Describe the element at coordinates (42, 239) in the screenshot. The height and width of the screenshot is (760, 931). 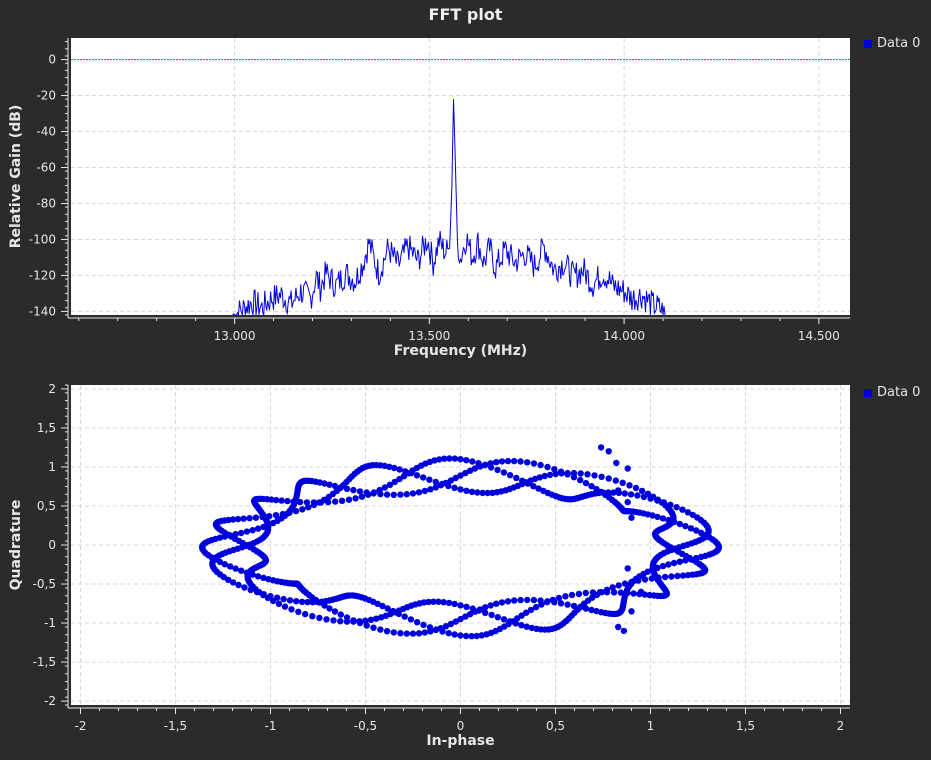
I see `y-tick-label: -100` at that location.